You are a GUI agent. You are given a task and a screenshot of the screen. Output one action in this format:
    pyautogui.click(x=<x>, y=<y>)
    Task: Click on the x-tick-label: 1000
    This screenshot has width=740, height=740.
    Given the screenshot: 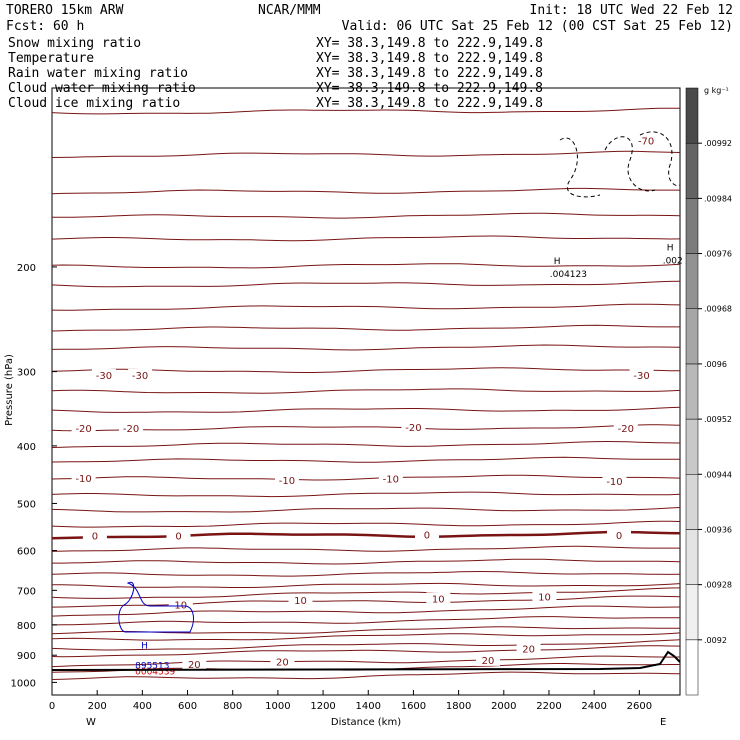 What is the action you would take?
    pyautogui.click(x=277, y=706)
    